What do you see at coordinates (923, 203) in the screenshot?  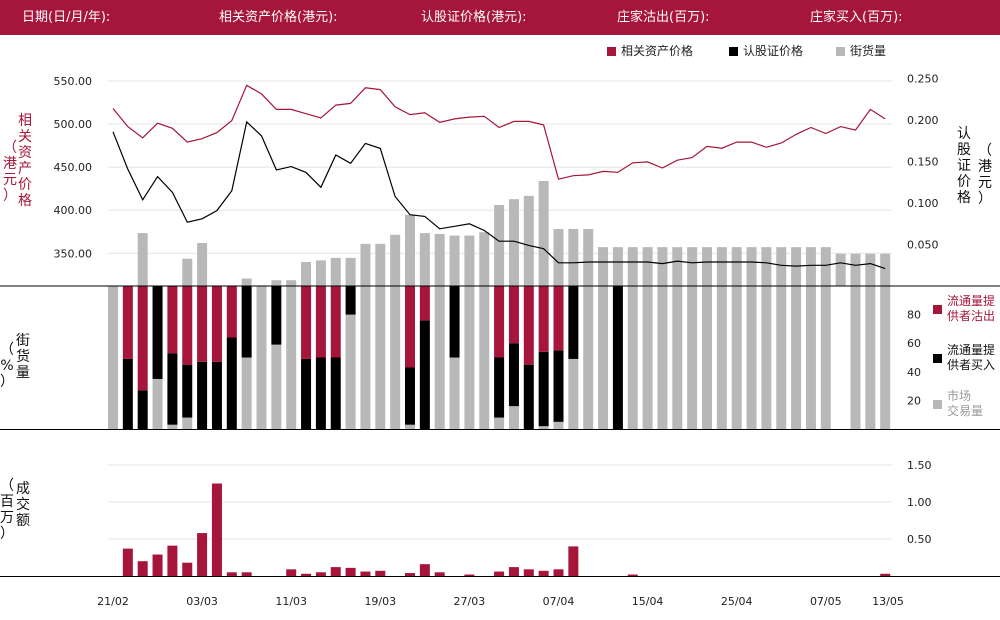 I see `right-tick-label: 0.100` at bounding box center [923, 203].